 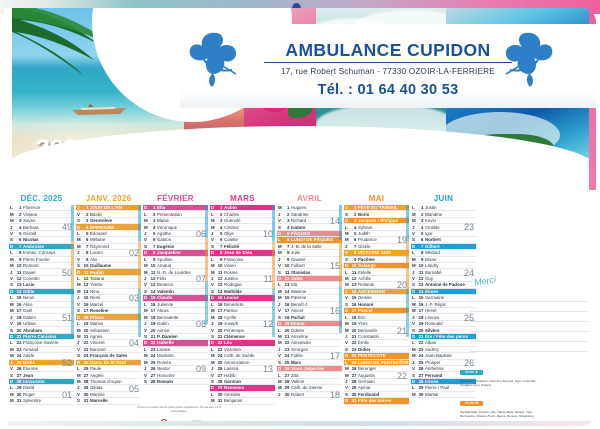 I want to click on saint-name: Gisèle, so click(x=364, y=246).